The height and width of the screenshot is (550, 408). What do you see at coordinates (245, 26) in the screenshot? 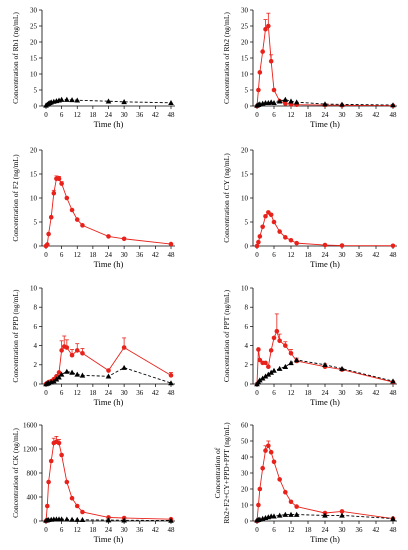
I see `y-tick-label: 25` at bounding box center [245, 26].